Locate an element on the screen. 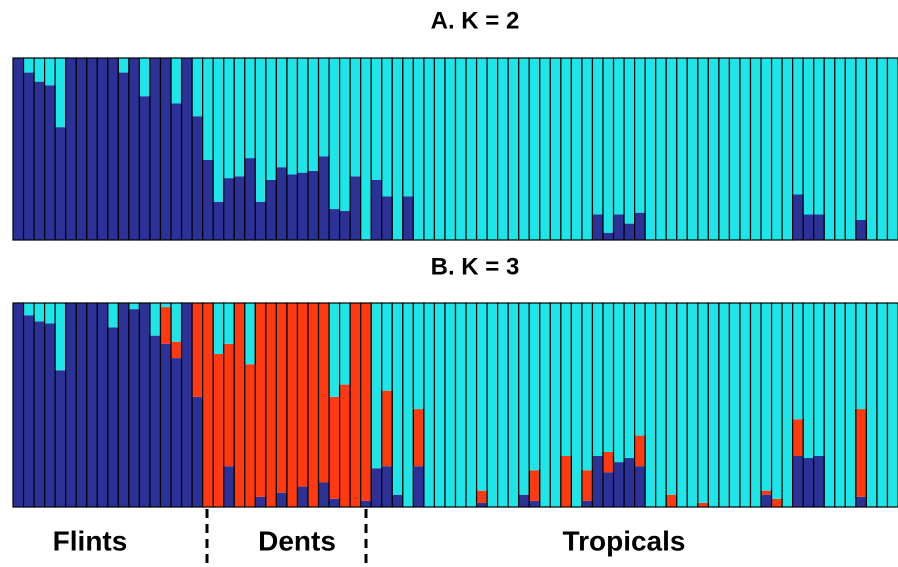 This screenshot has width=898, height=567. group-label: Tropicals is located at coordinates (624, 540).